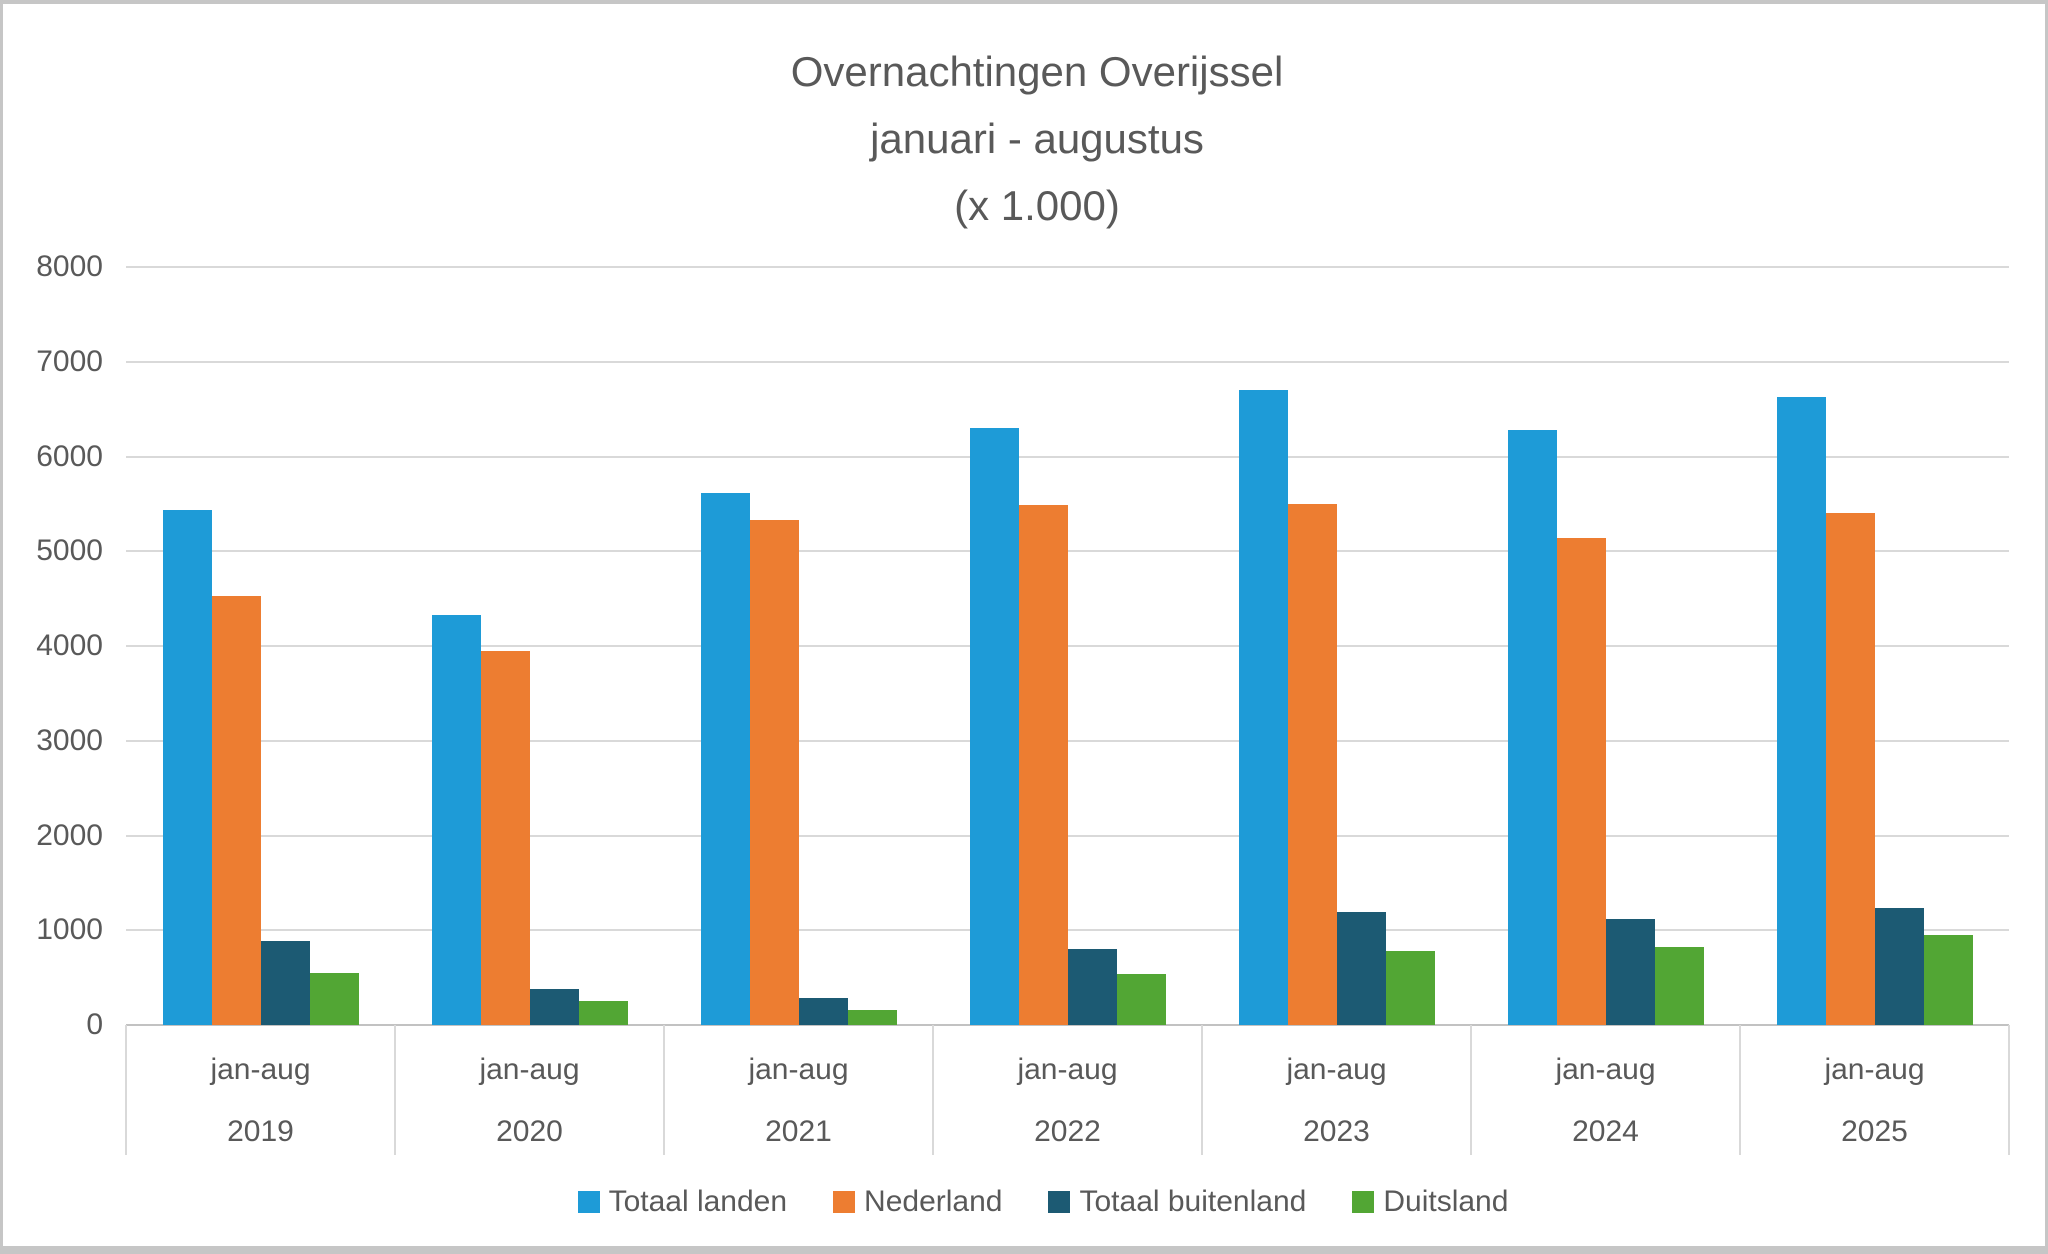  Describe the element at coordinates (94, 1024) in the screenshot. I see `y-tick-label-0: 0` at that location.